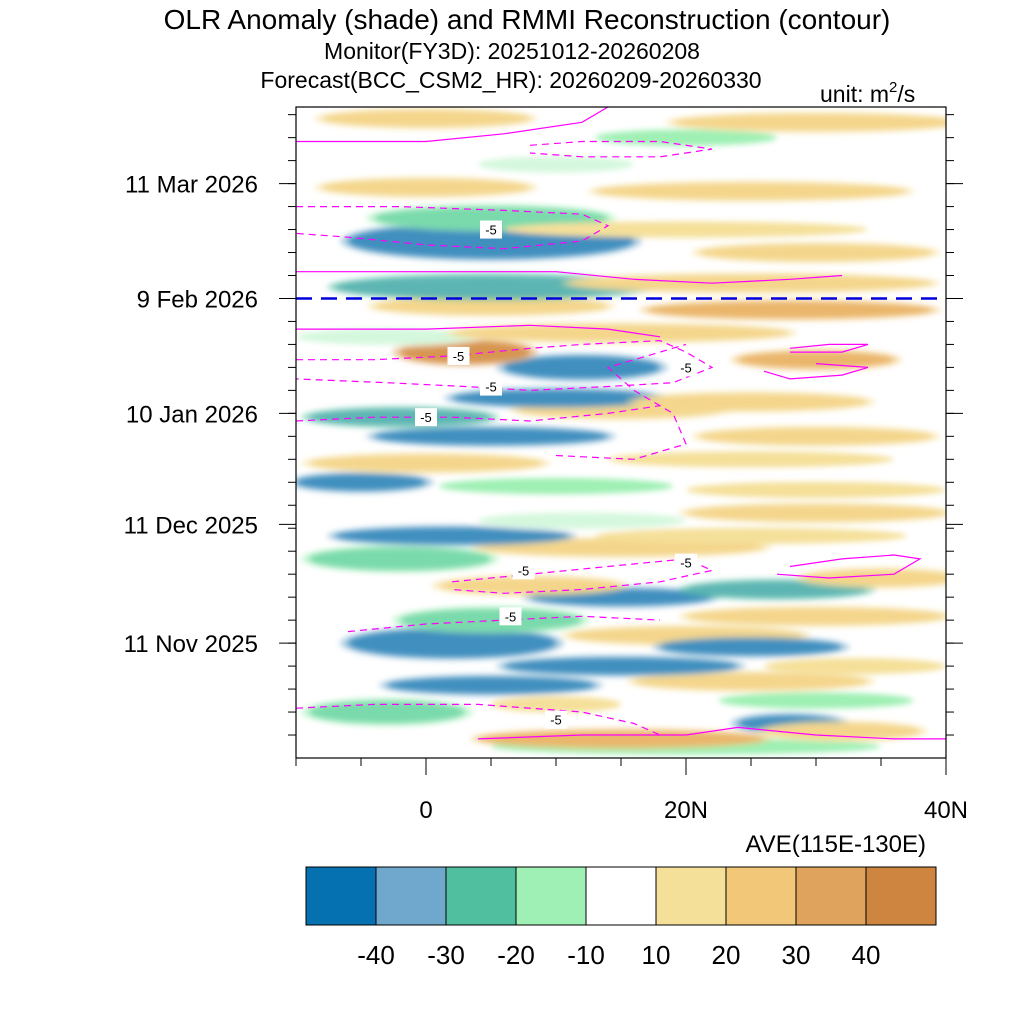  What do you see at coordinates (726, 955) in the screenshot?
I see `colorbar-label: 20` at bounding box center [726, 955].